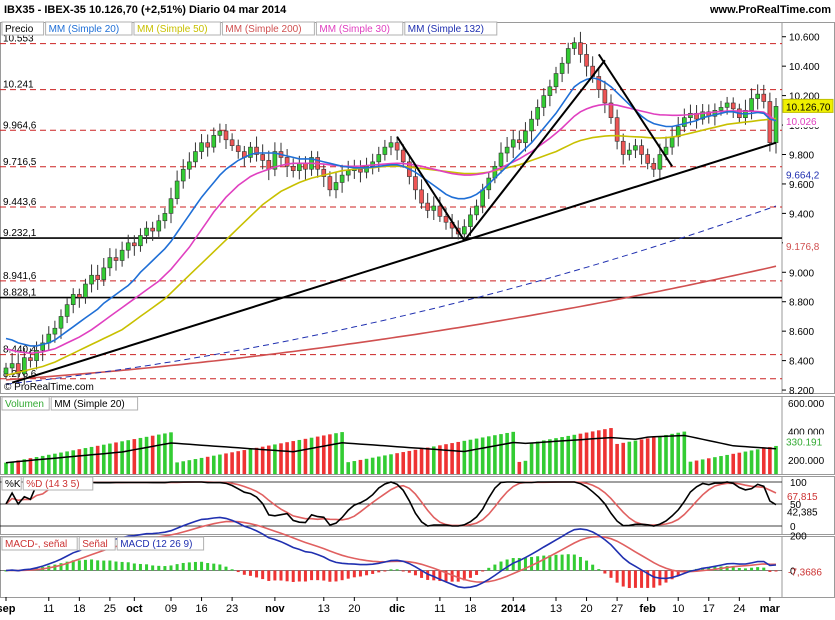  Describe the element at coordinates (439, 609) in the screenshot. I see `time-tick-label: 11` at that location.